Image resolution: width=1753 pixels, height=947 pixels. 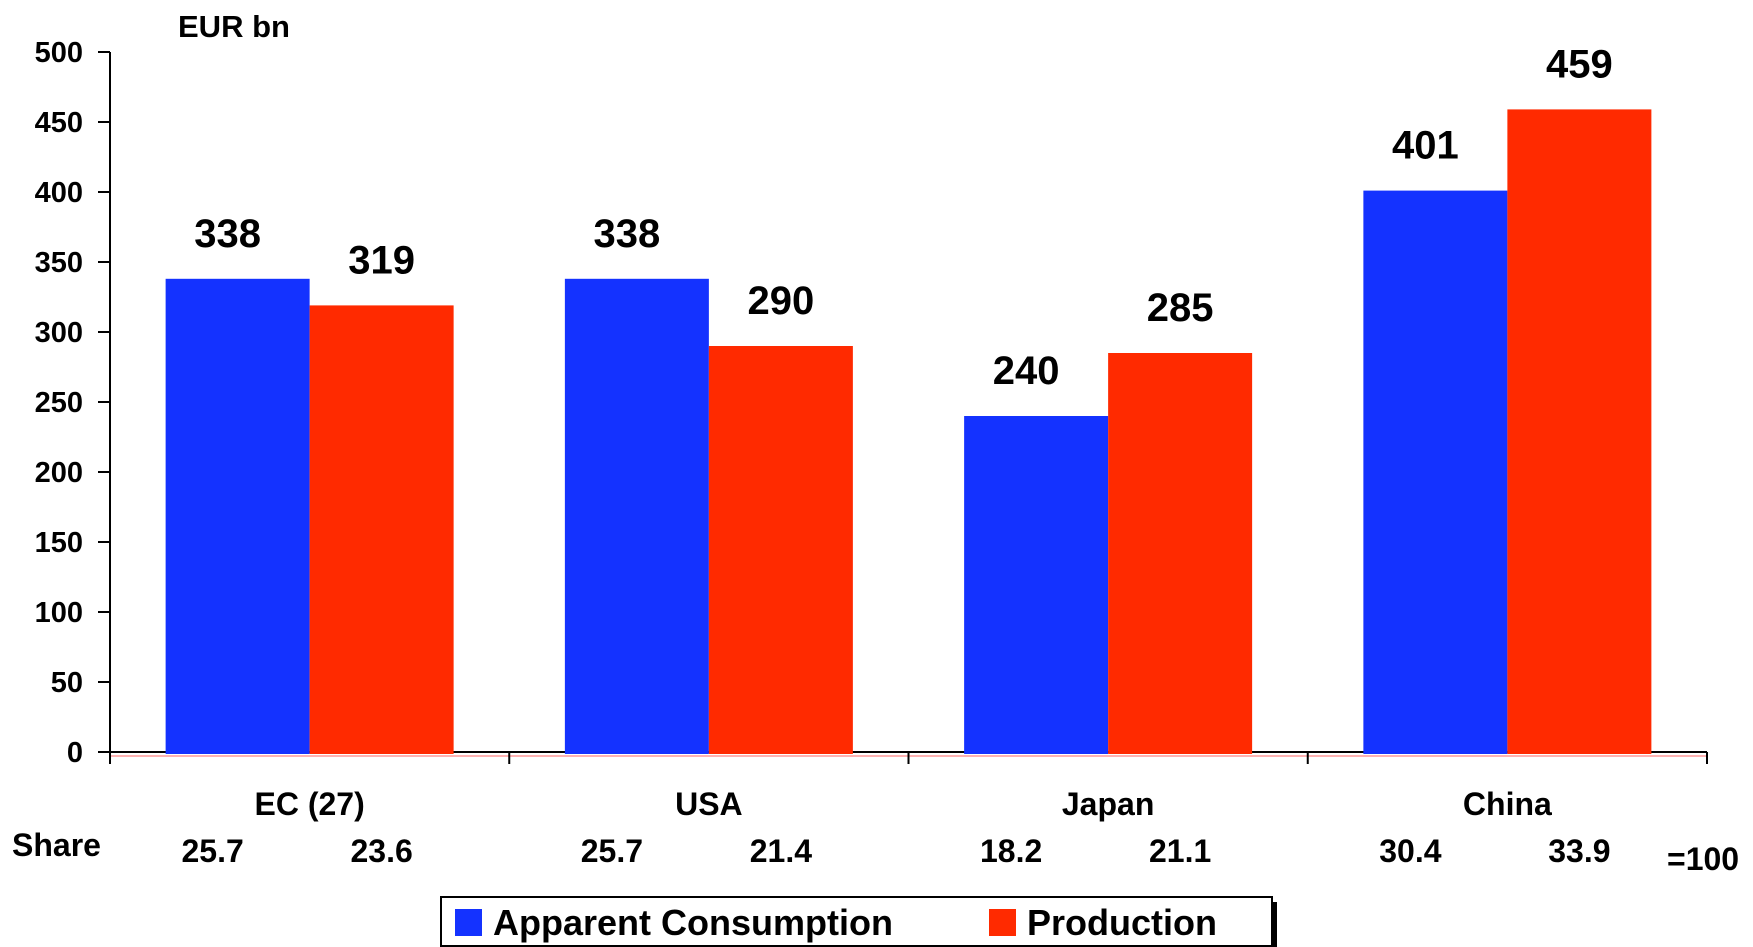 What do you see at coordinates (59, 543) in the screenshot?
I see `y-tick-label: 150` at bounding box center [59, 543].